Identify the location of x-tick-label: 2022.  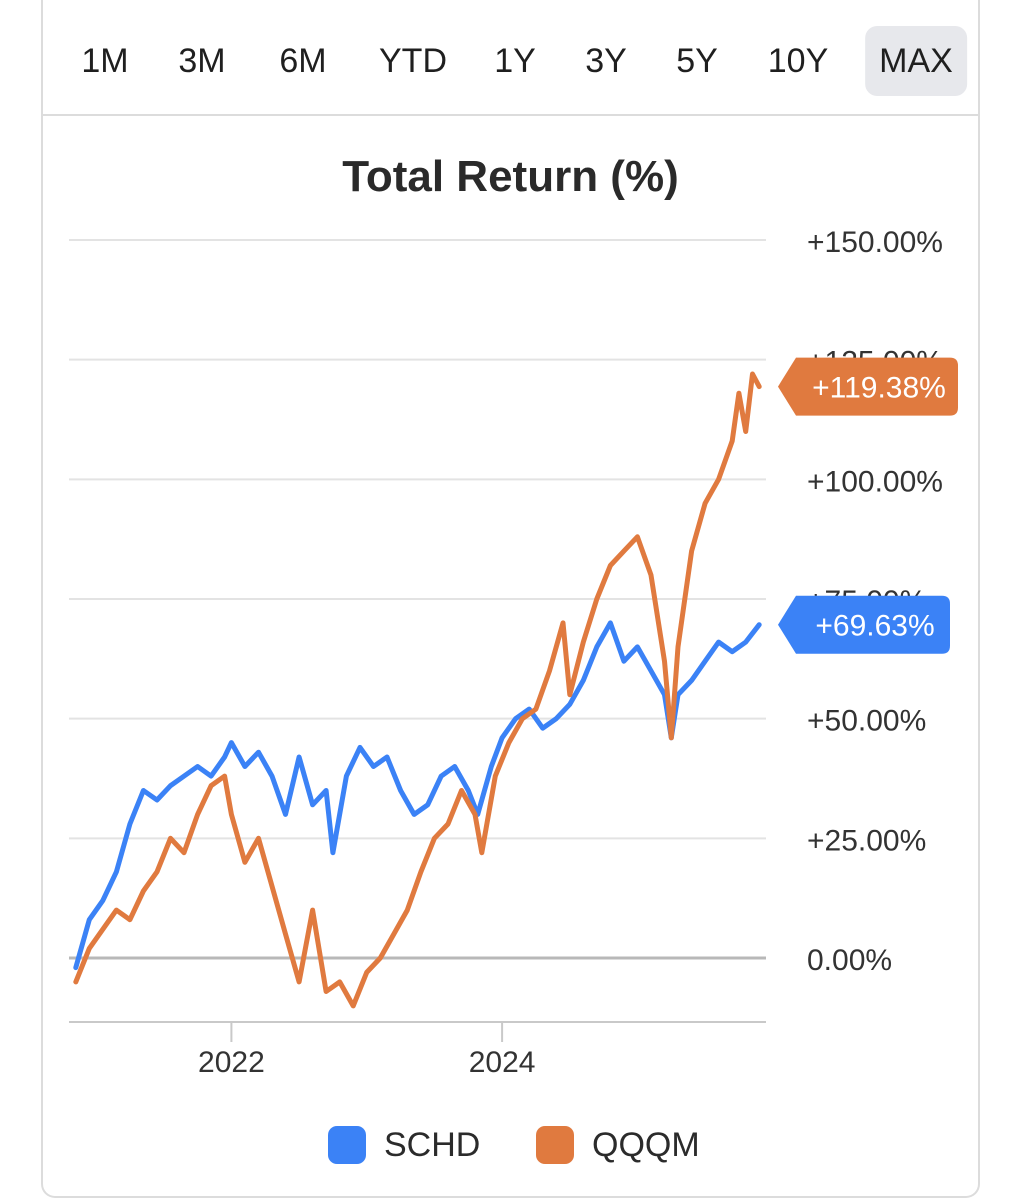
(231, 1062).